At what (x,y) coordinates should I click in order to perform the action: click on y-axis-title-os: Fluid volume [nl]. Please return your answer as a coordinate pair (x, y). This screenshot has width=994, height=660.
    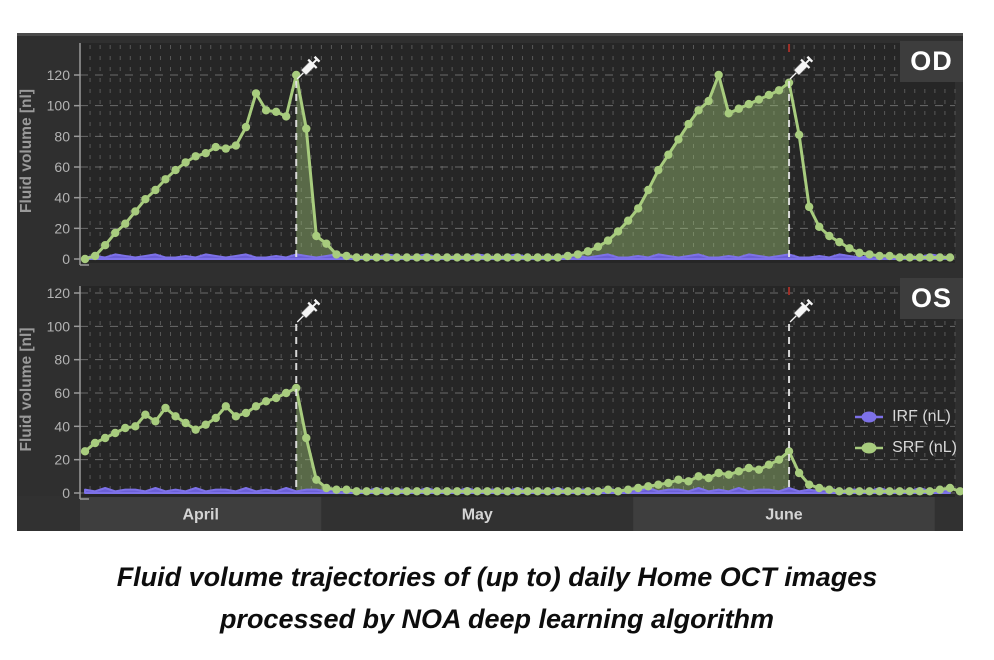
    Looking at the image, I should click on (26, 390).